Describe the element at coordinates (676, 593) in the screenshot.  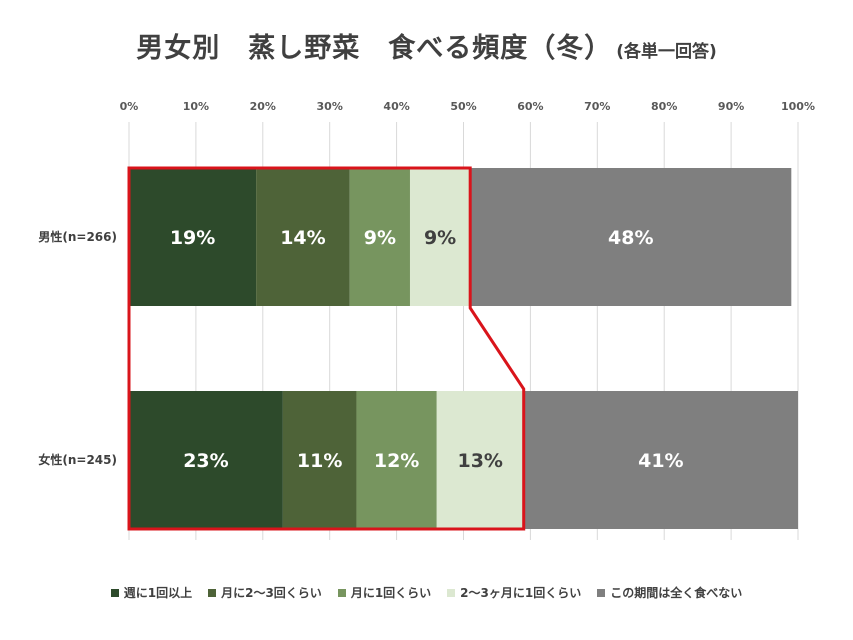
I see `legend-label: この期間は全く食べない` at that location.